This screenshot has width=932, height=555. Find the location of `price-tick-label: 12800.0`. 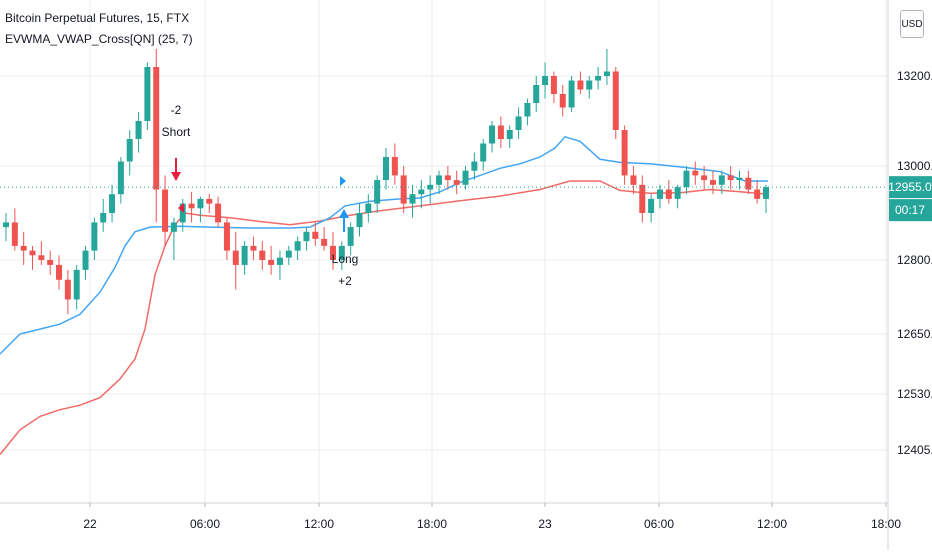

price-tick-label: 12800.0 is located at coordinates (914, 260).